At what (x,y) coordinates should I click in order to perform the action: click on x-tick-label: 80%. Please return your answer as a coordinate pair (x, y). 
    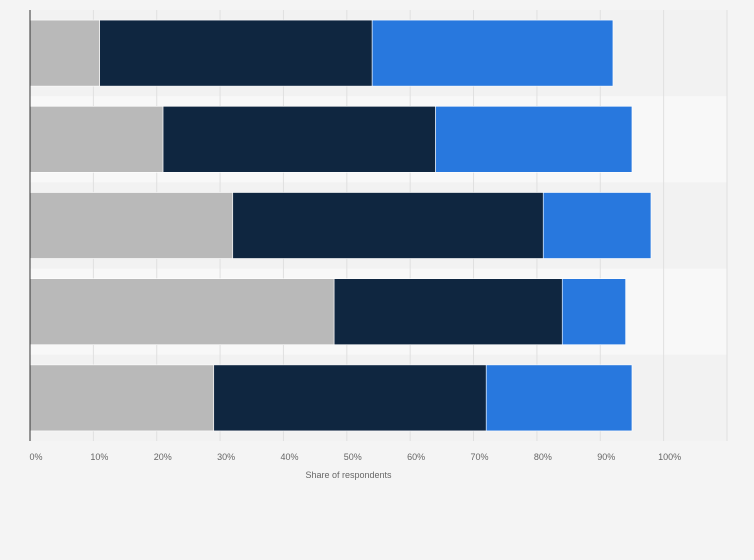
    Looking at the image, I should click on (543, 457).